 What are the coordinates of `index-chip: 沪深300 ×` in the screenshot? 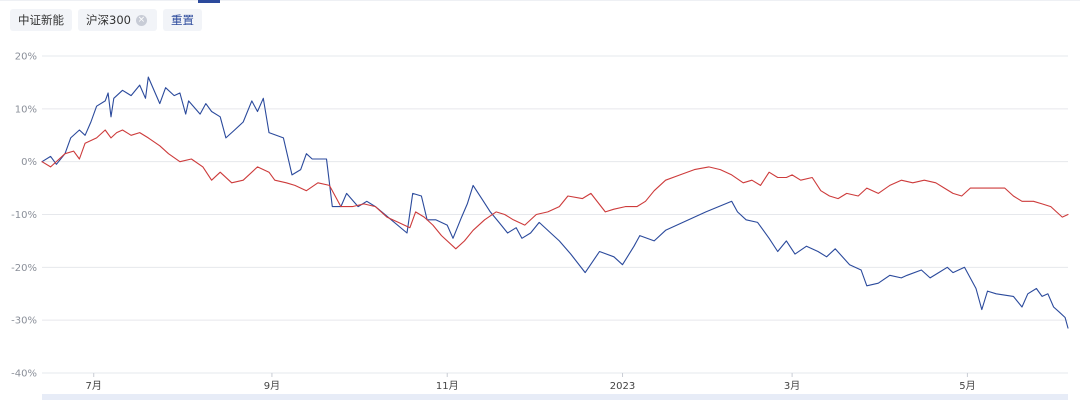 It's located at (117, 20).